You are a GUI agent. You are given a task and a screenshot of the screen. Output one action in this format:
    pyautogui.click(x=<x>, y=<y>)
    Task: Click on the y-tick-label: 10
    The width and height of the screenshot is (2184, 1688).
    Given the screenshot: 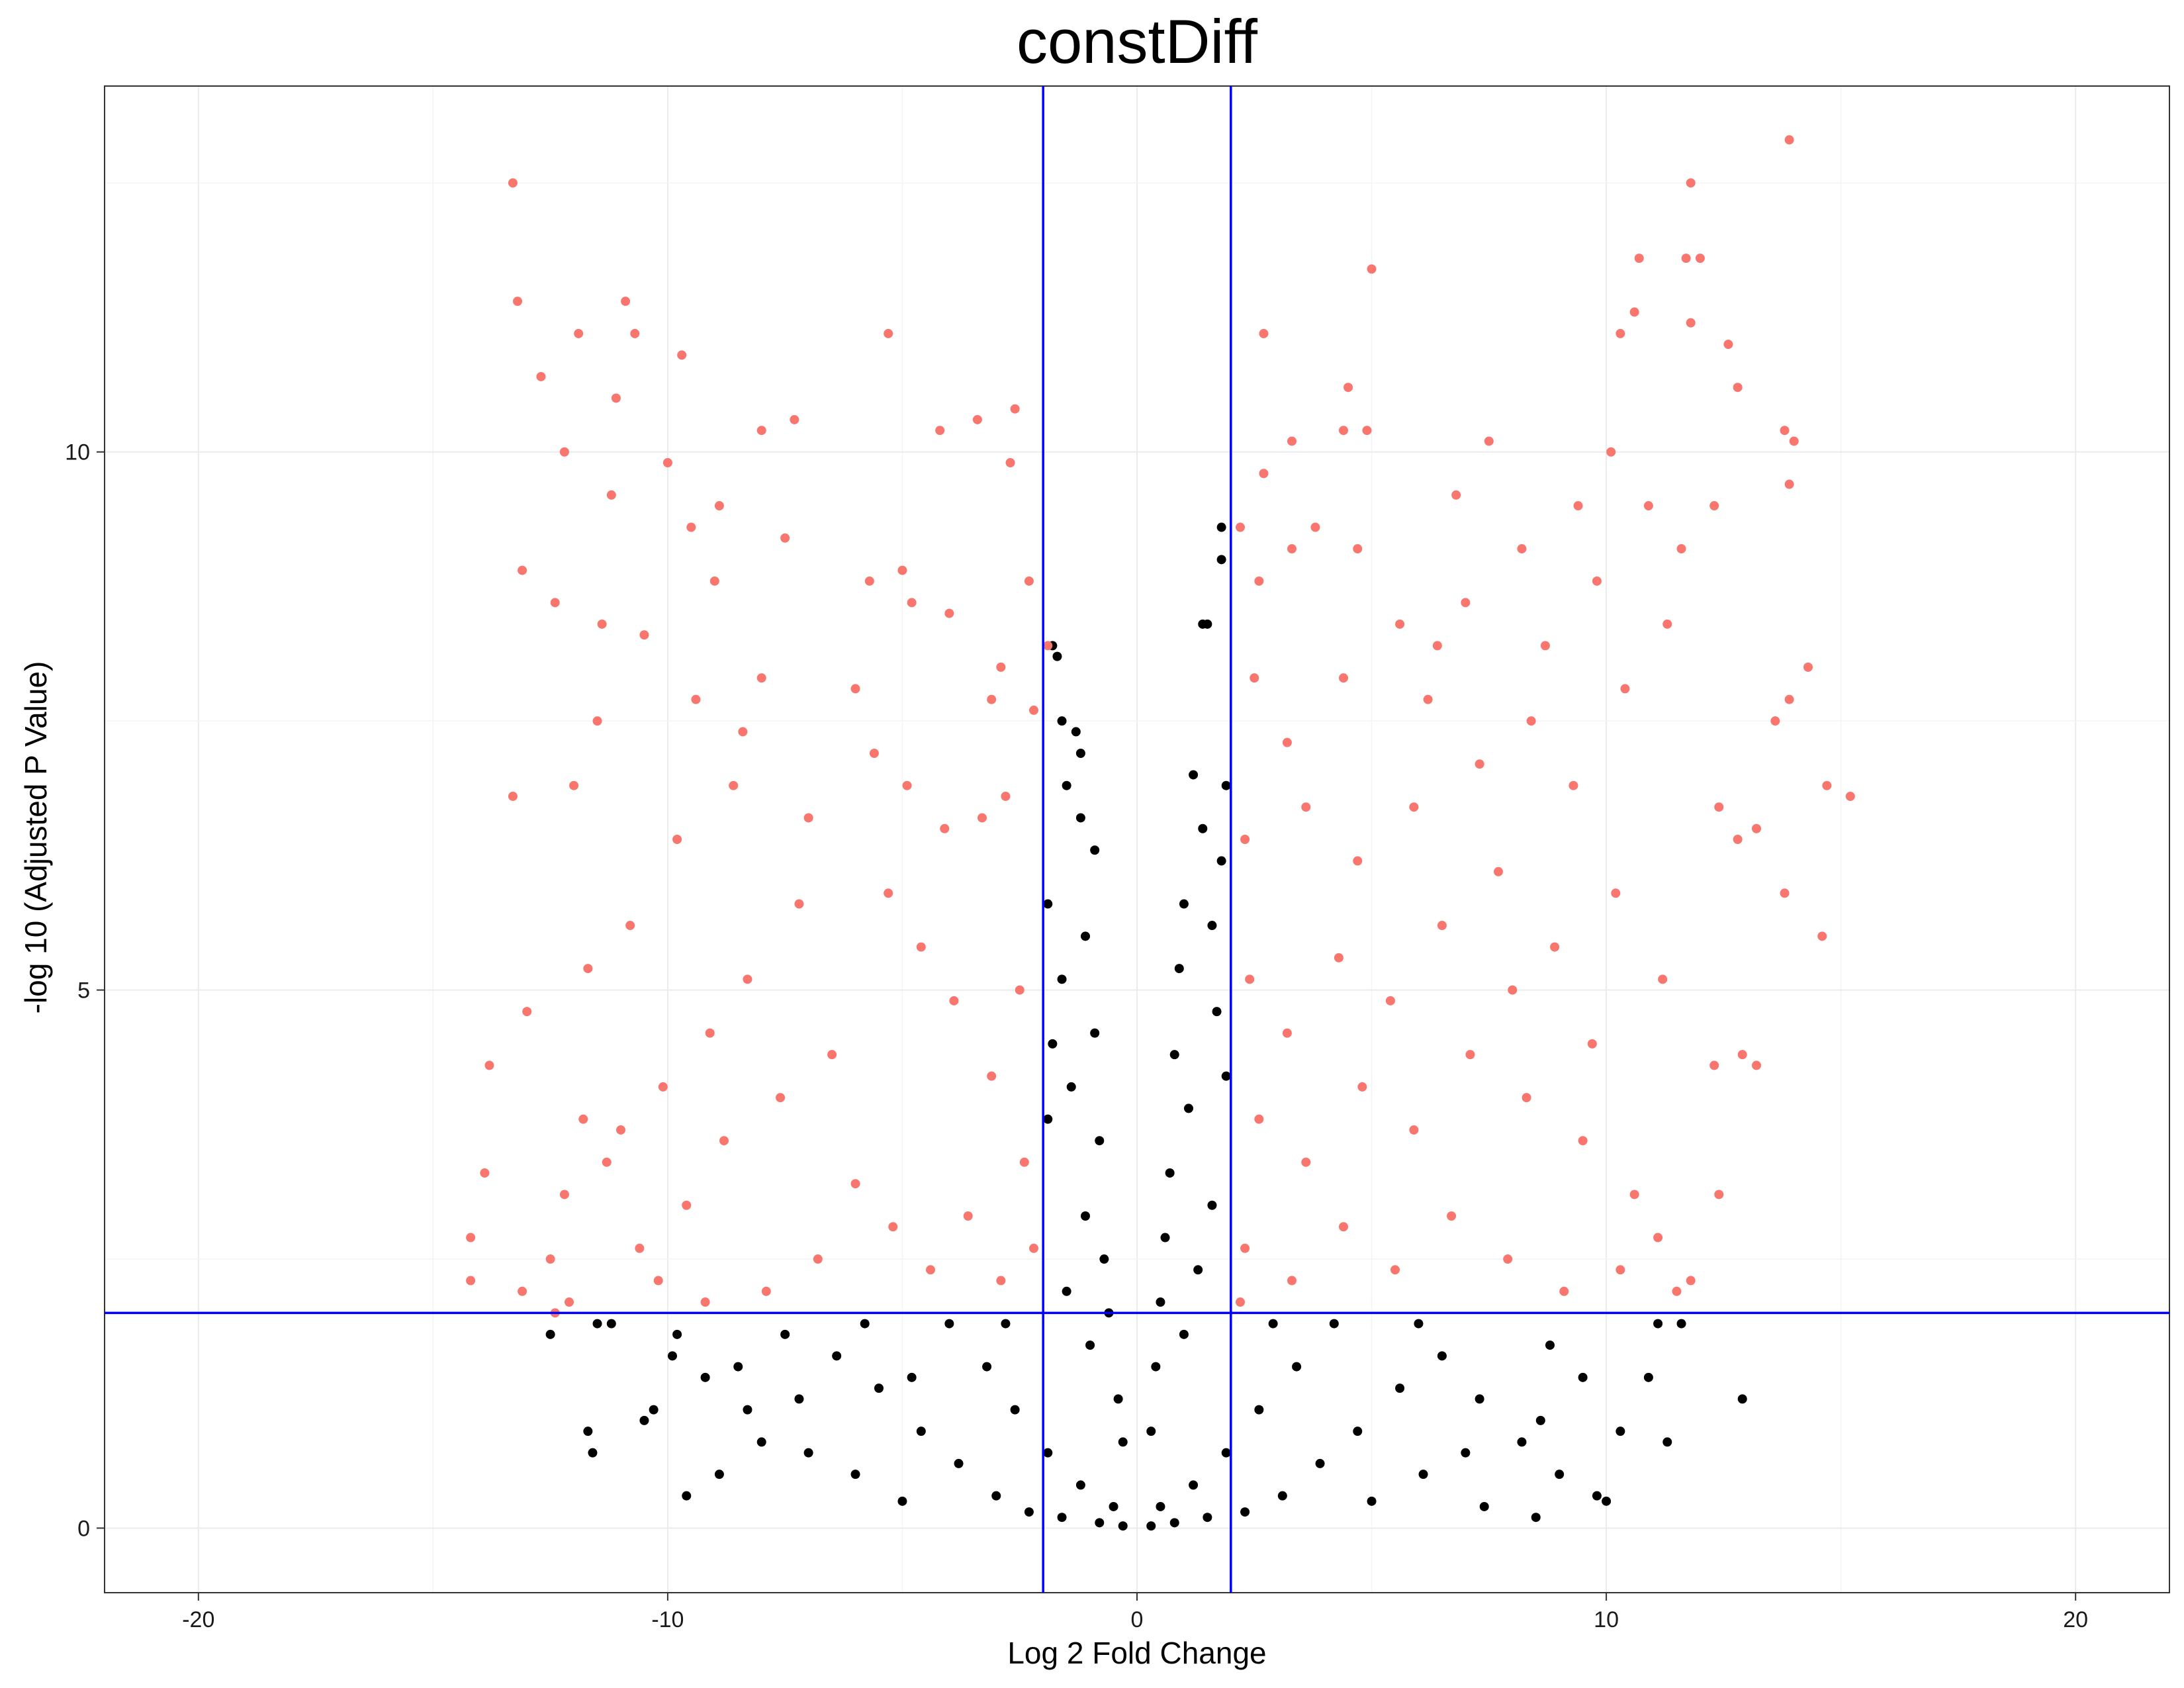 What is the action you would take?
    pyautogui.click(x=77, y=452)
    